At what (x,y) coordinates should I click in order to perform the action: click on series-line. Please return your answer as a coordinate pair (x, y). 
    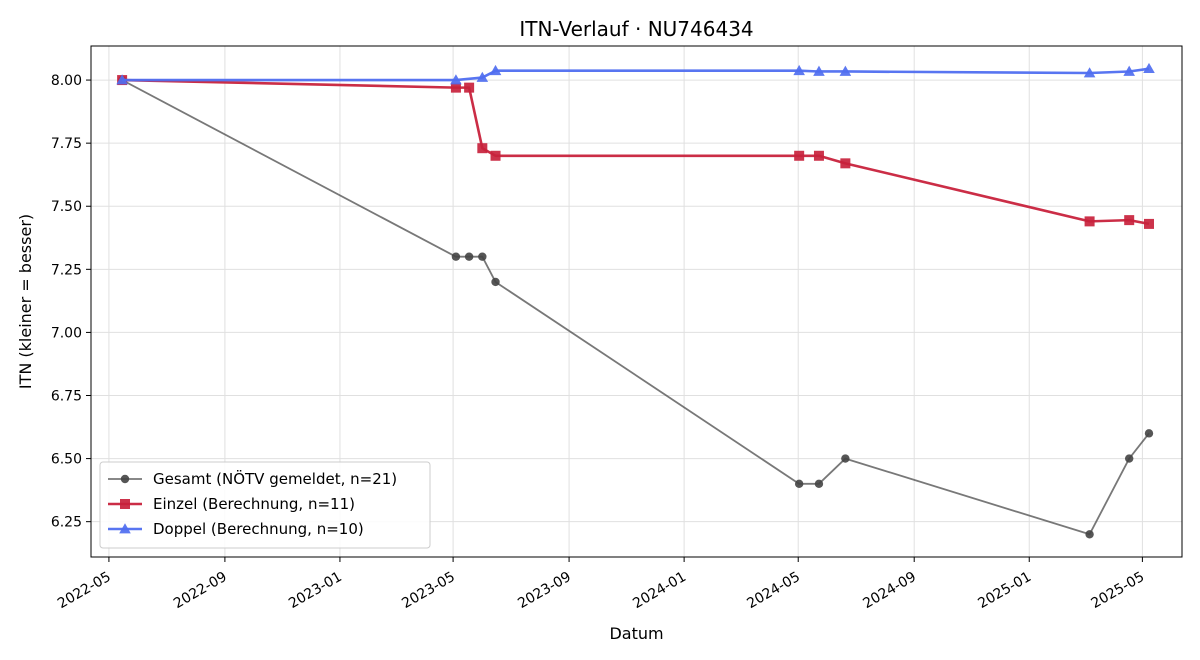
    Looking at the image, I should click on (636, 74).